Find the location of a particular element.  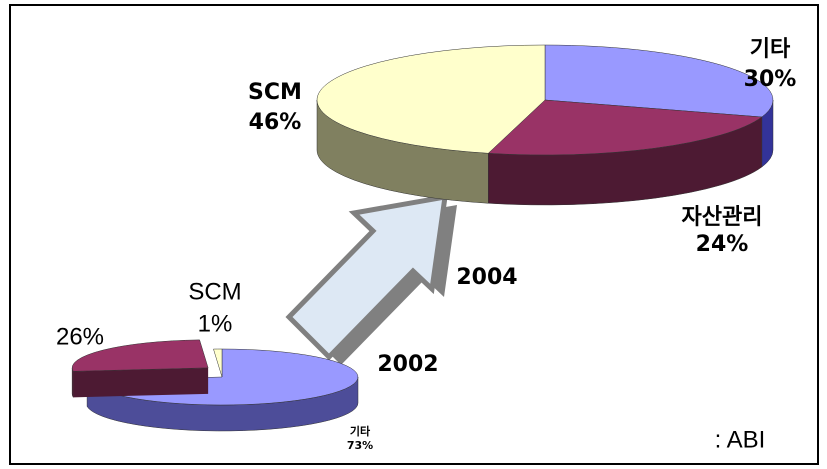

chart-title: 2004 is located at coordinates (486, 277).